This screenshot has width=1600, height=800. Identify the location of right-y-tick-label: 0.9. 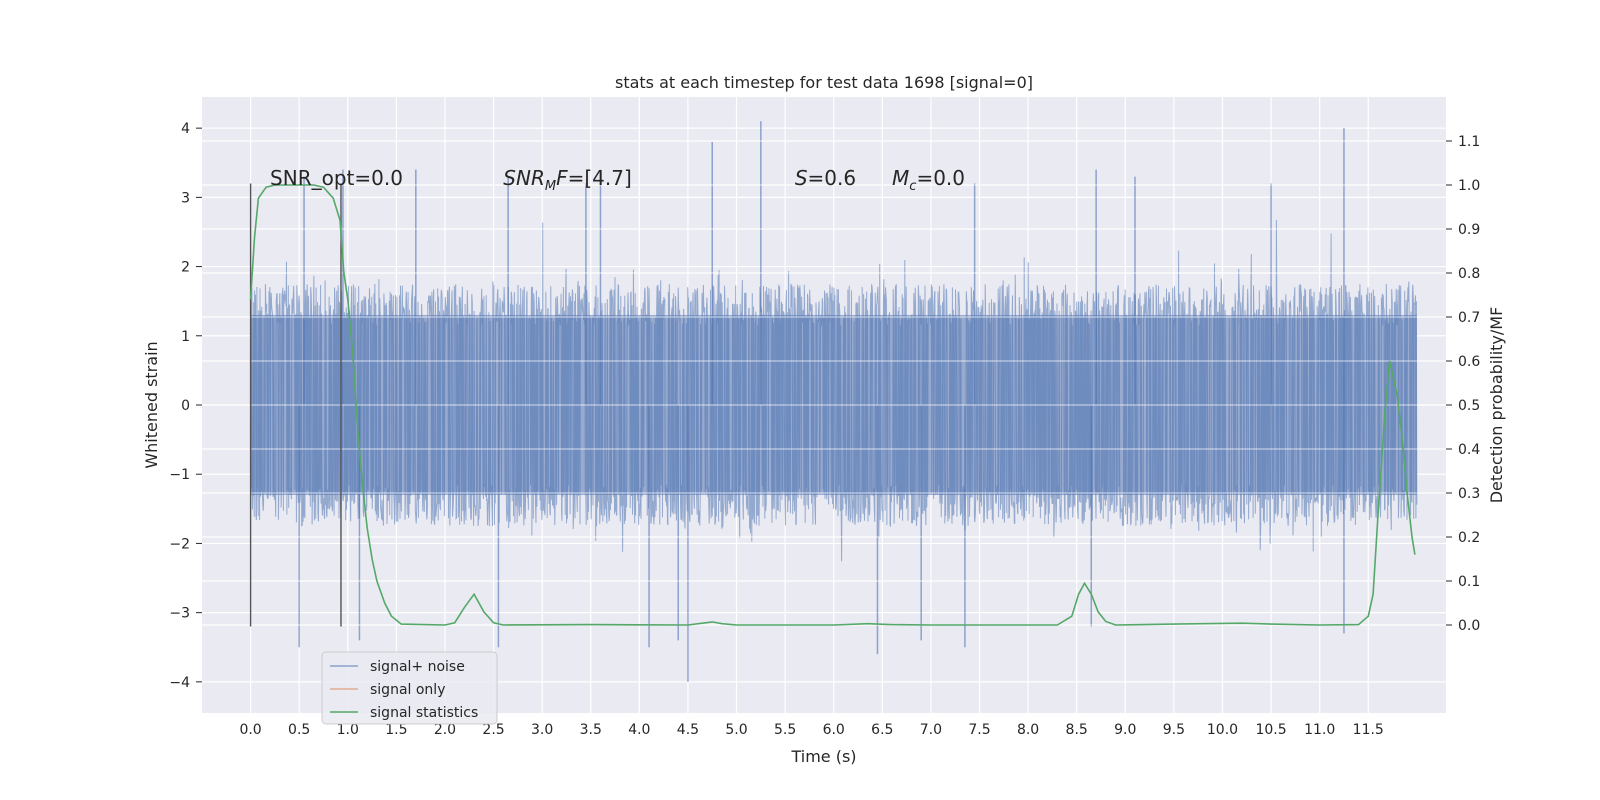
(1469, 230).